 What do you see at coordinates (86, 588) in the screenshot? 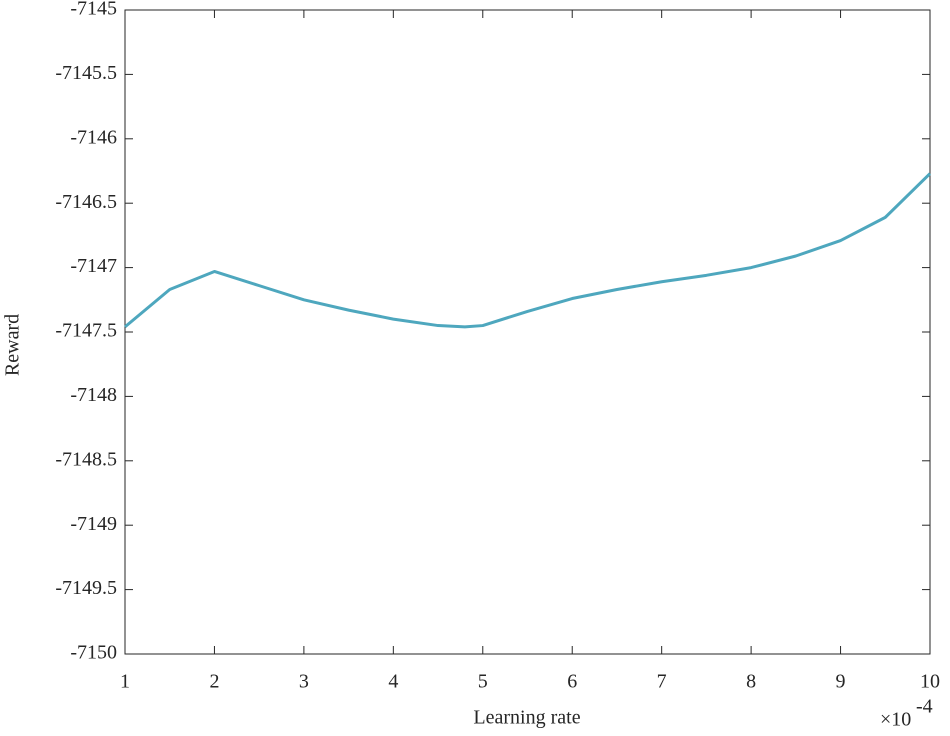
I see `y-tick-label: -7149.5` at bounding box center [86, 588].